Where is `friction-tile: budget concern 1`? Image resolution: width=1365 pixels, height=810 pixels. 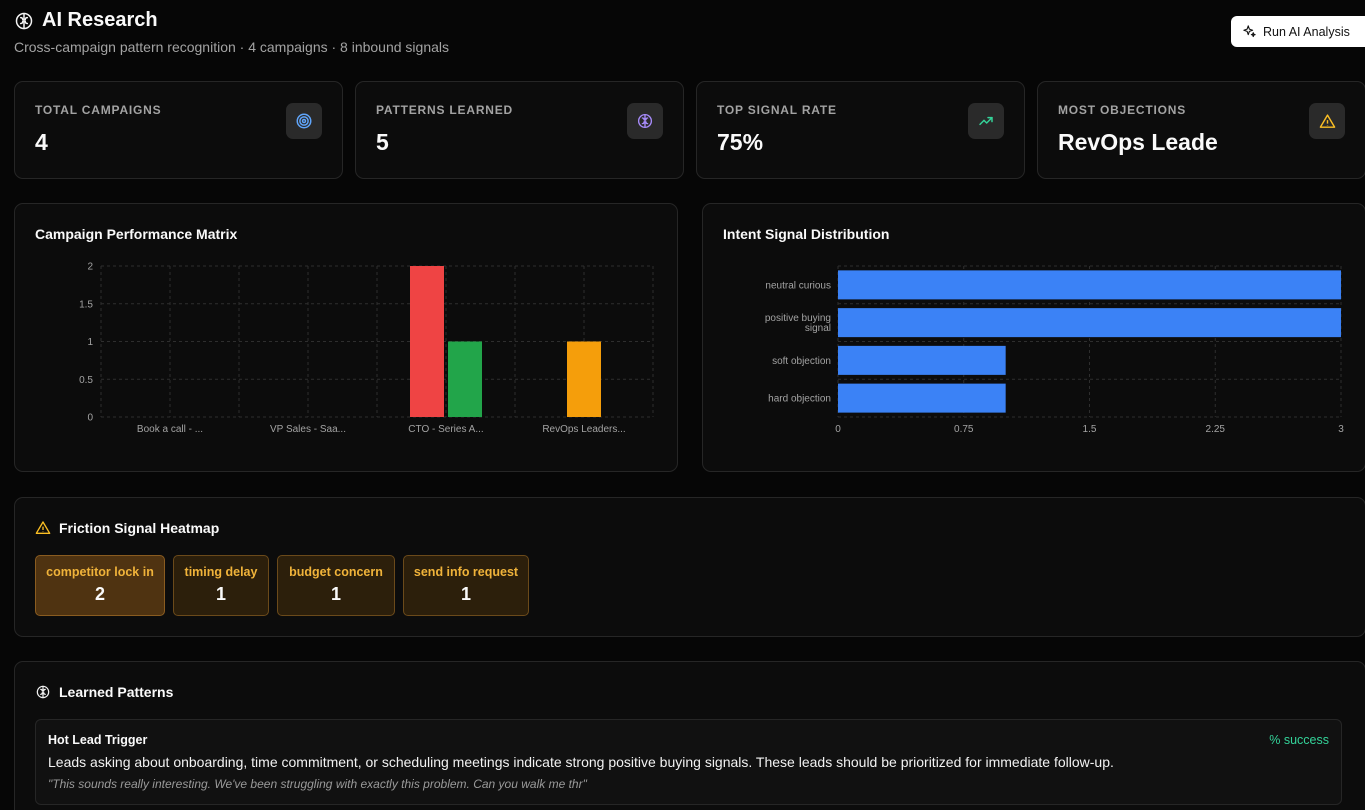
friction-tile: budget concern 1 is located at coordinates (336, 585).